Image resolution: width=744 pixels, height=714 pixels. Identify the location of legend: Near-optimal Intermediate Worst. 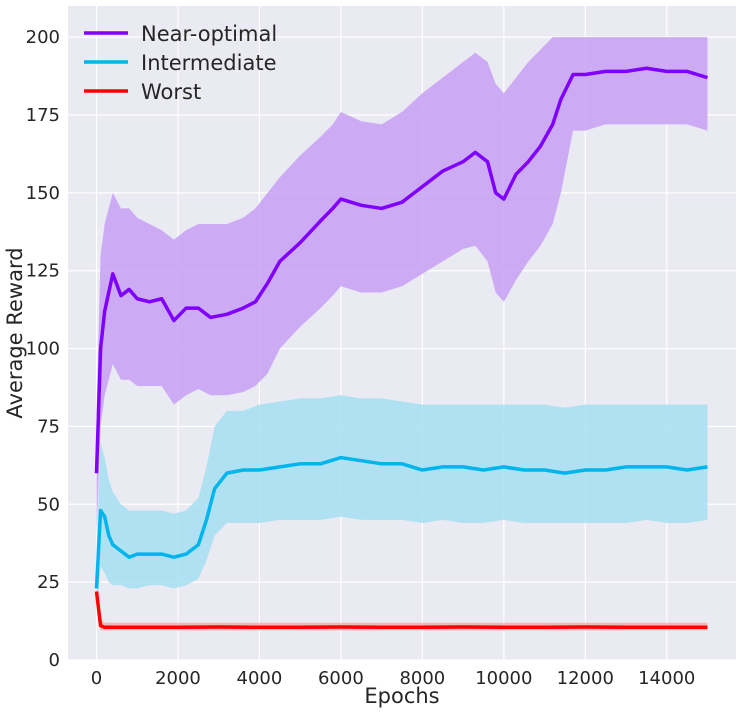
(180, 63).